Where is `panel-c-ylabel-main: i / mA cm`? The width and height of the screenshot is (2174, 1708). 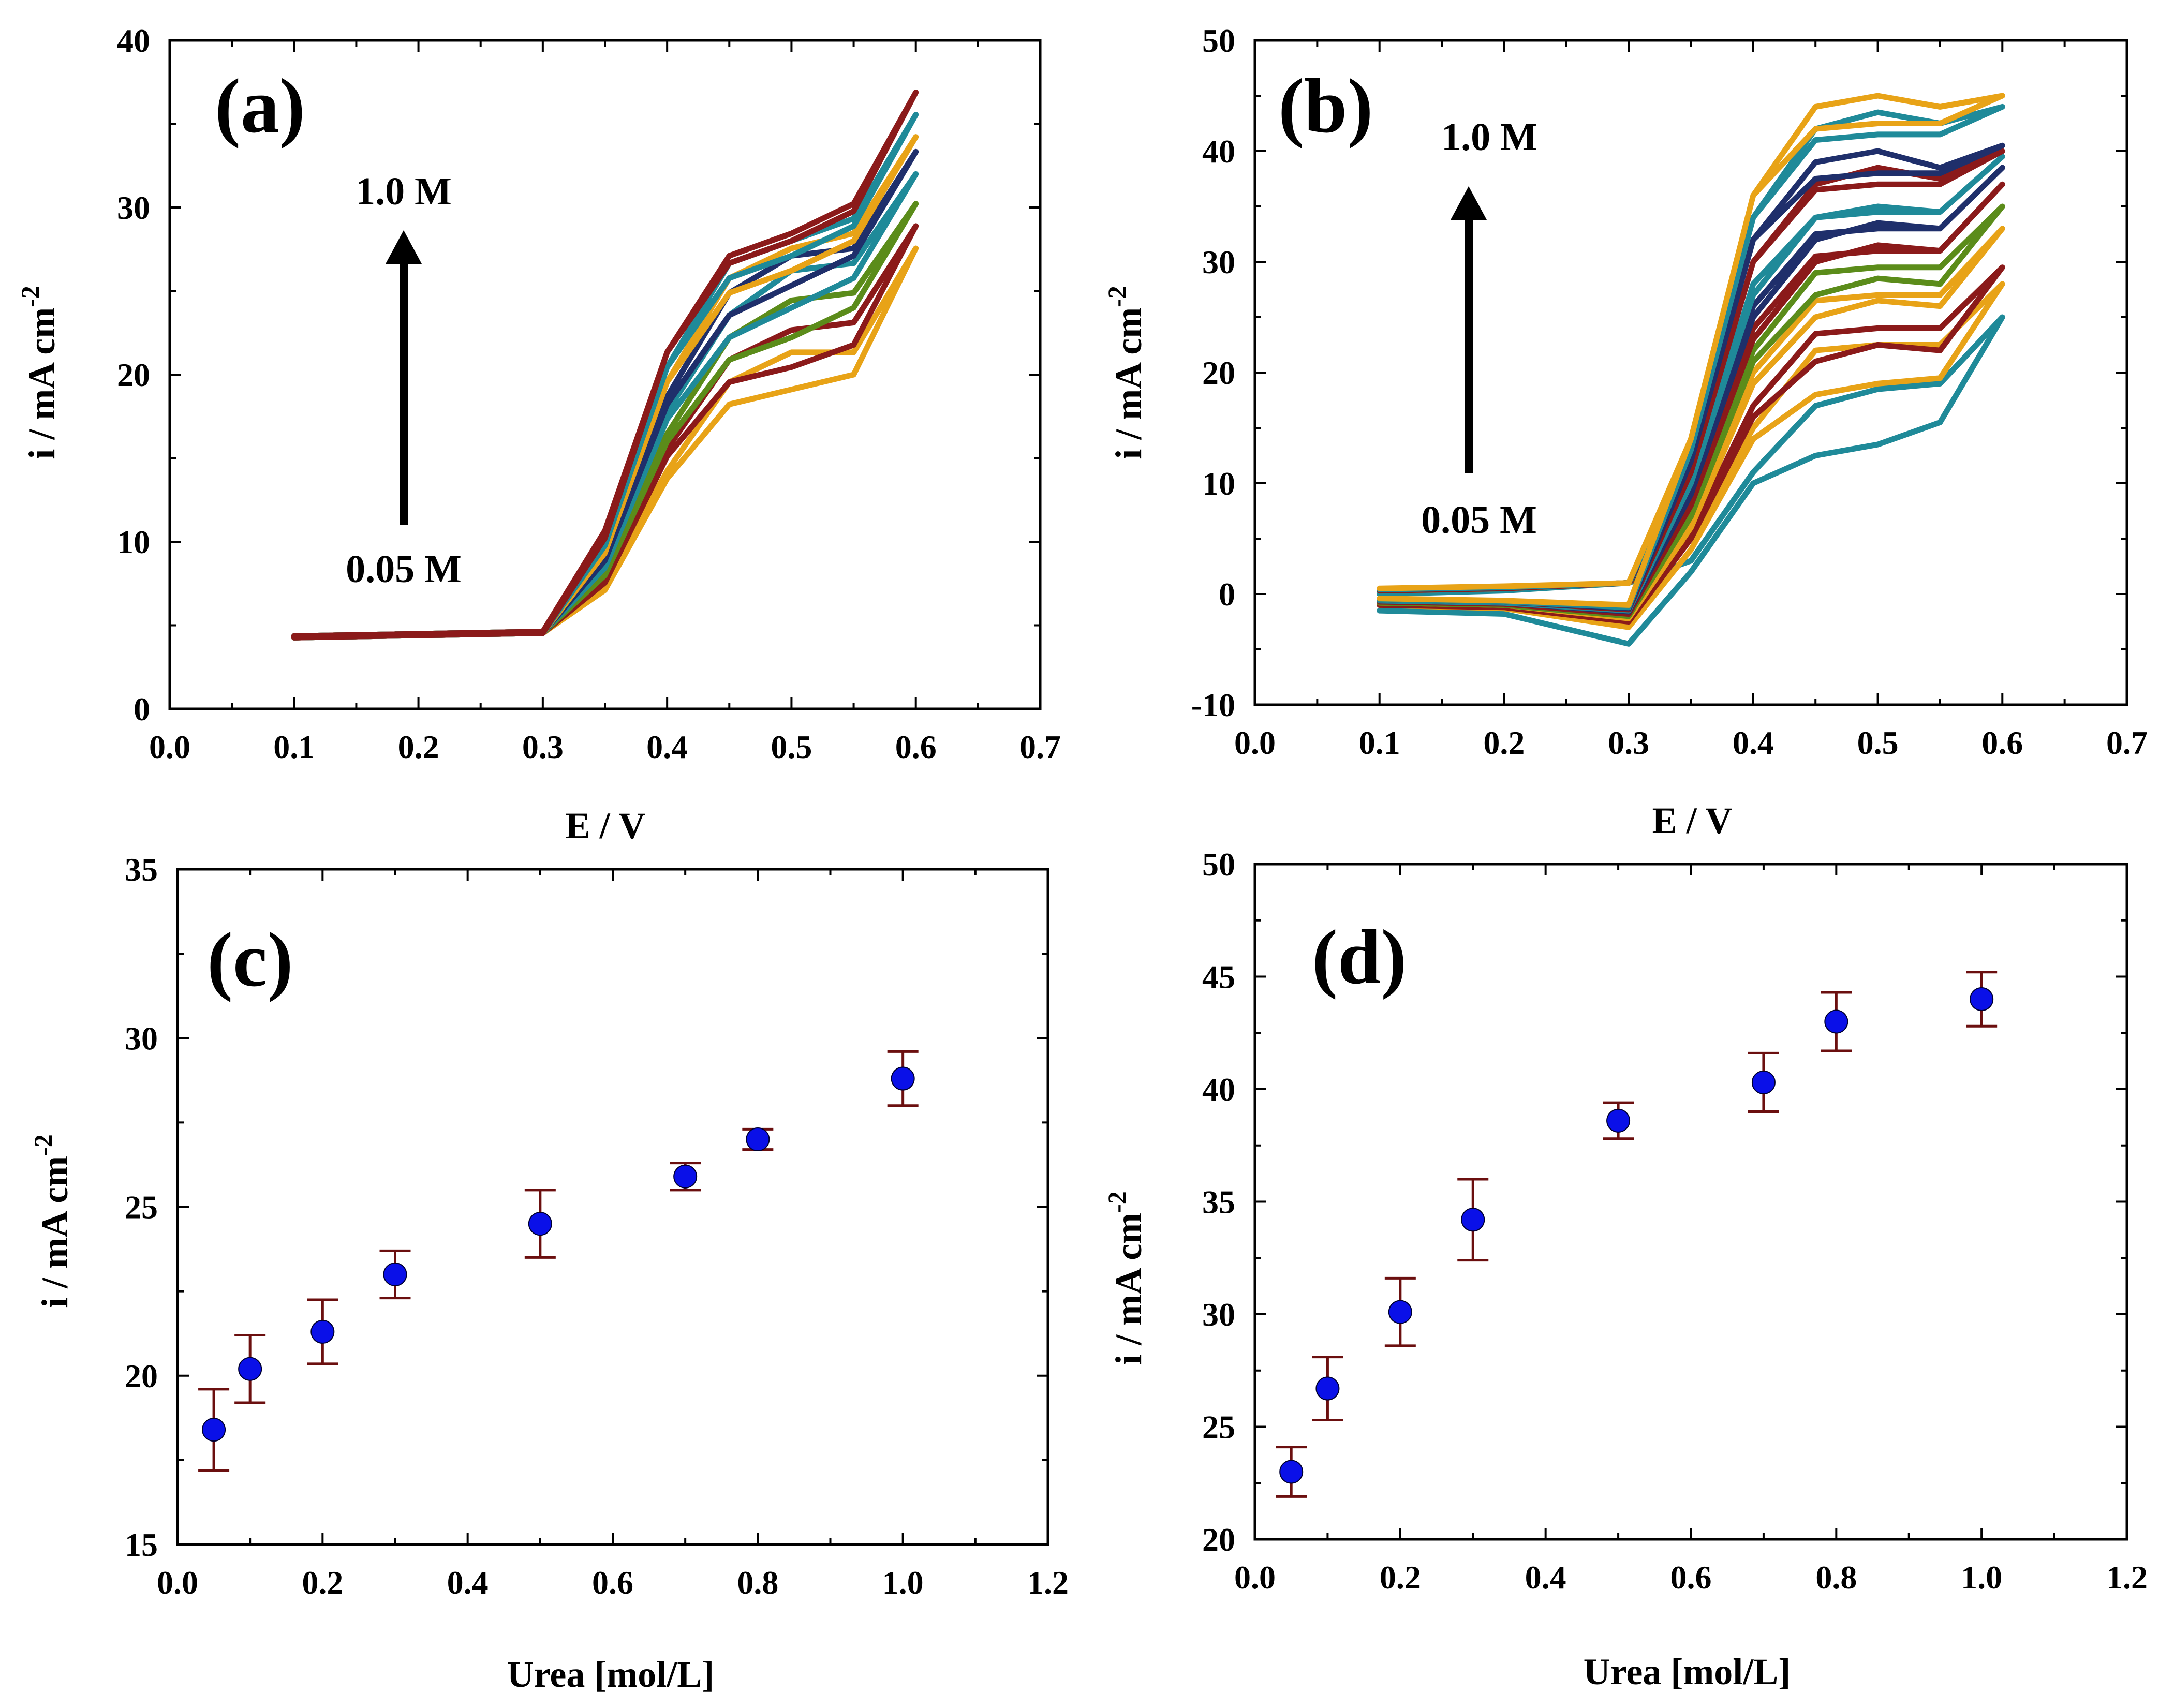
panel-c-ylabel-main: i / mA cm is located at coordinates (55, 1232).